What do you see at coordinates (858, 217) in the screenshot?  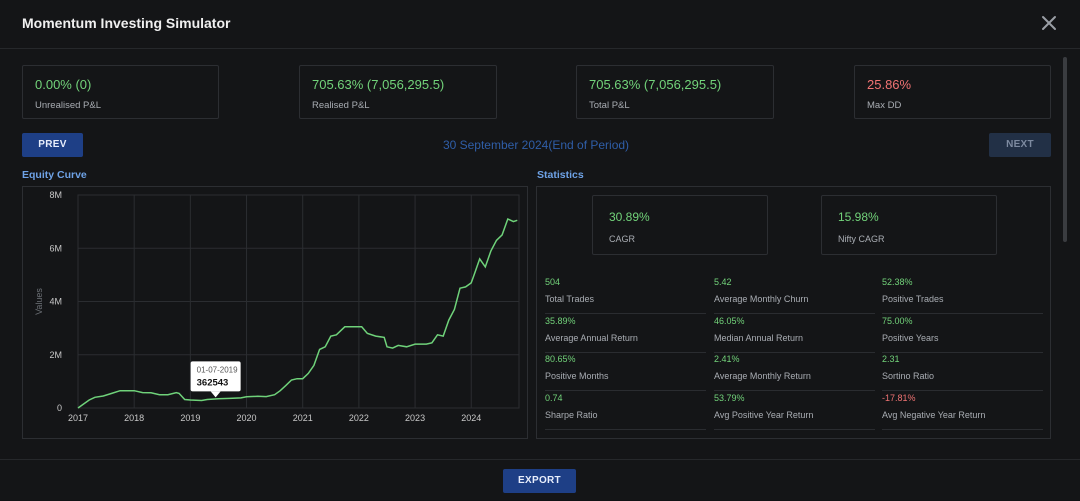 I see `stat-value: 15.98%` at bounding box center [858, 217].